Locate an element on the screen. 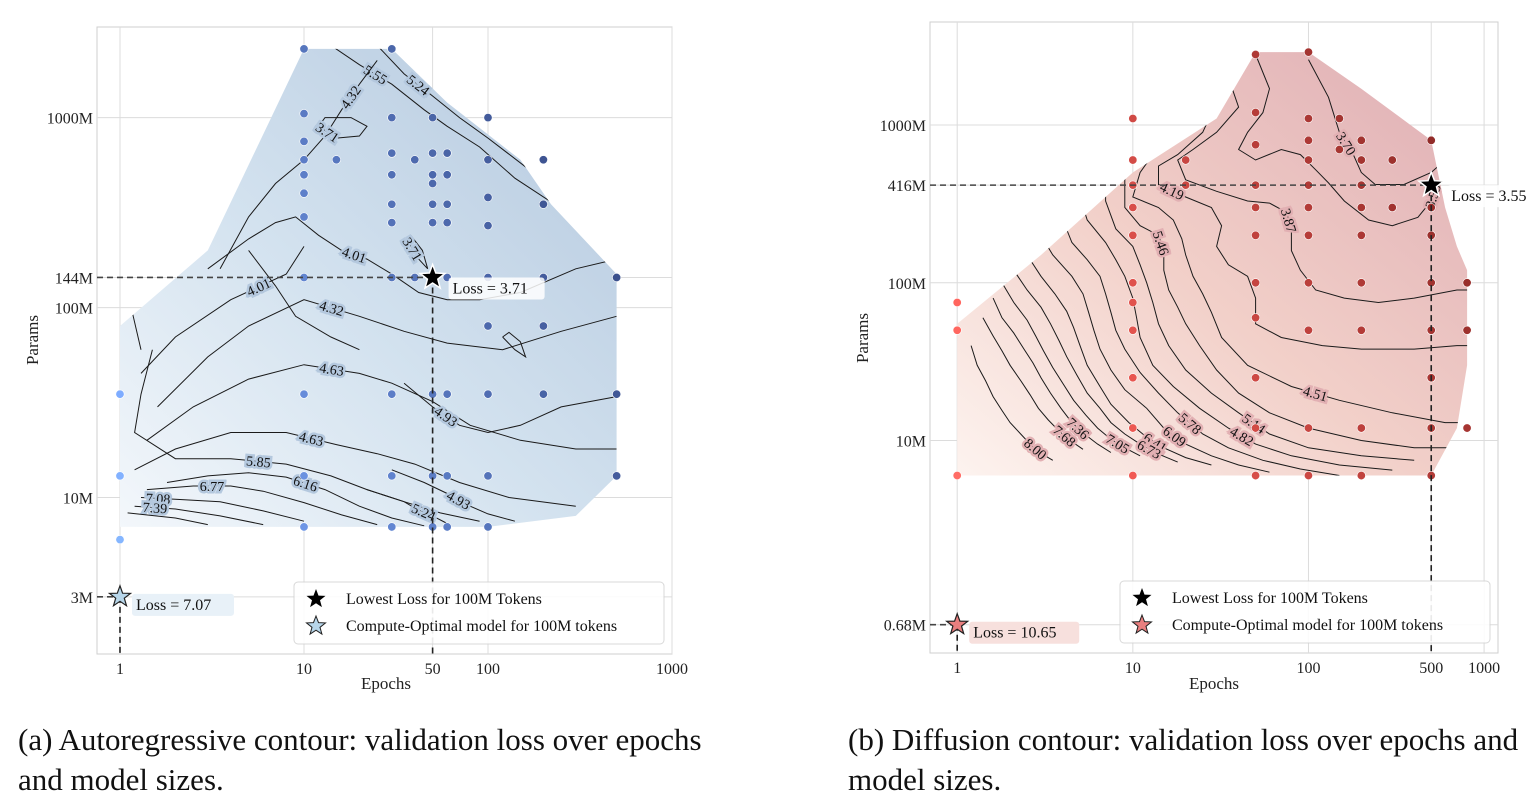 Image resolution: width=1536 pixels, height=806 pixels. y-tick-label: 1000M is located at coordinates (70, 119).